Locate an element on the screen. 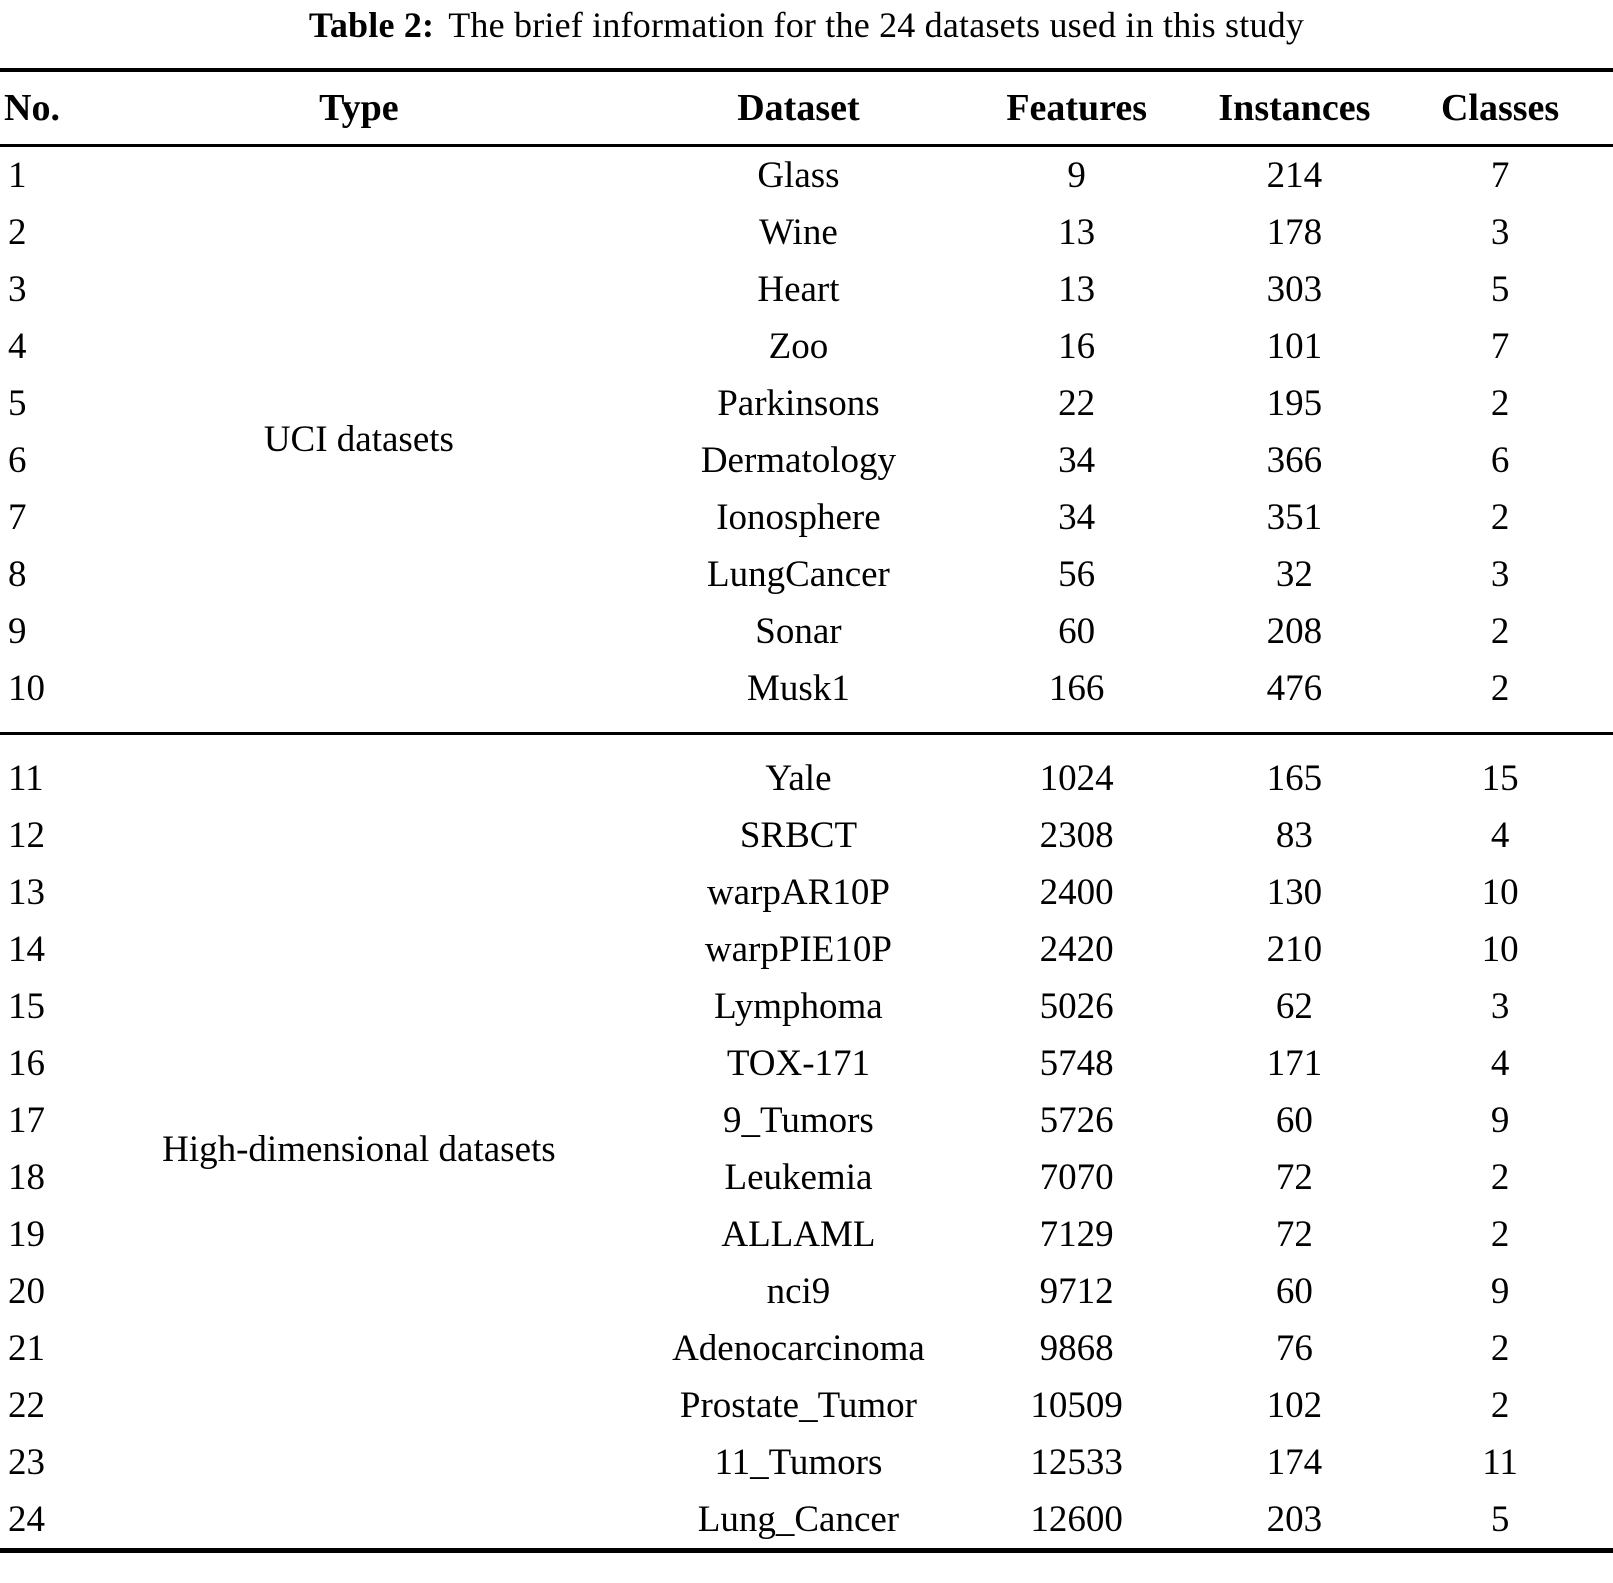 This screenshot has height=1583, width=1613. cell-no: 11 is located at coordinates (36, 770).